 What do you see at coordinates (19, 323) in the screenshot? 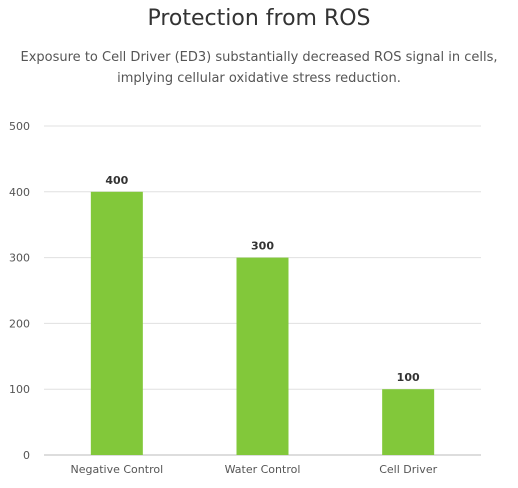
I see `y-tick-label-200: 200` at bounding box center [19, 323].